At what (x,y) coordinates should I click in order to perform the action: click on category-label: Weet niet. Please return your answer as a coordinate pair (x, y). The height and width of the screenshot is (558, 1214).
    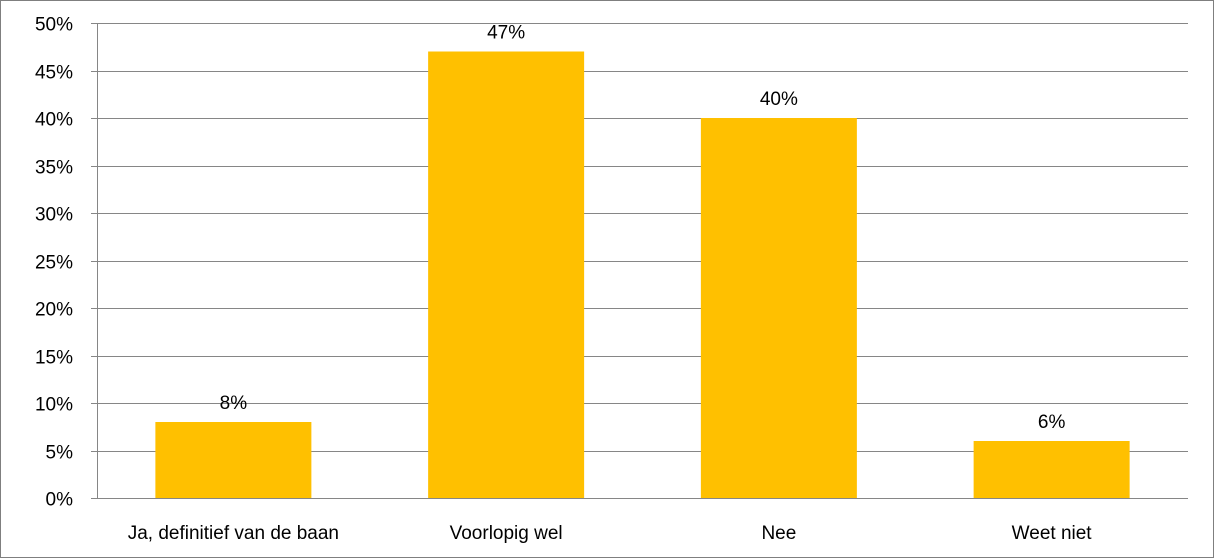
    Looking at the image, I should click on (1052, 533).